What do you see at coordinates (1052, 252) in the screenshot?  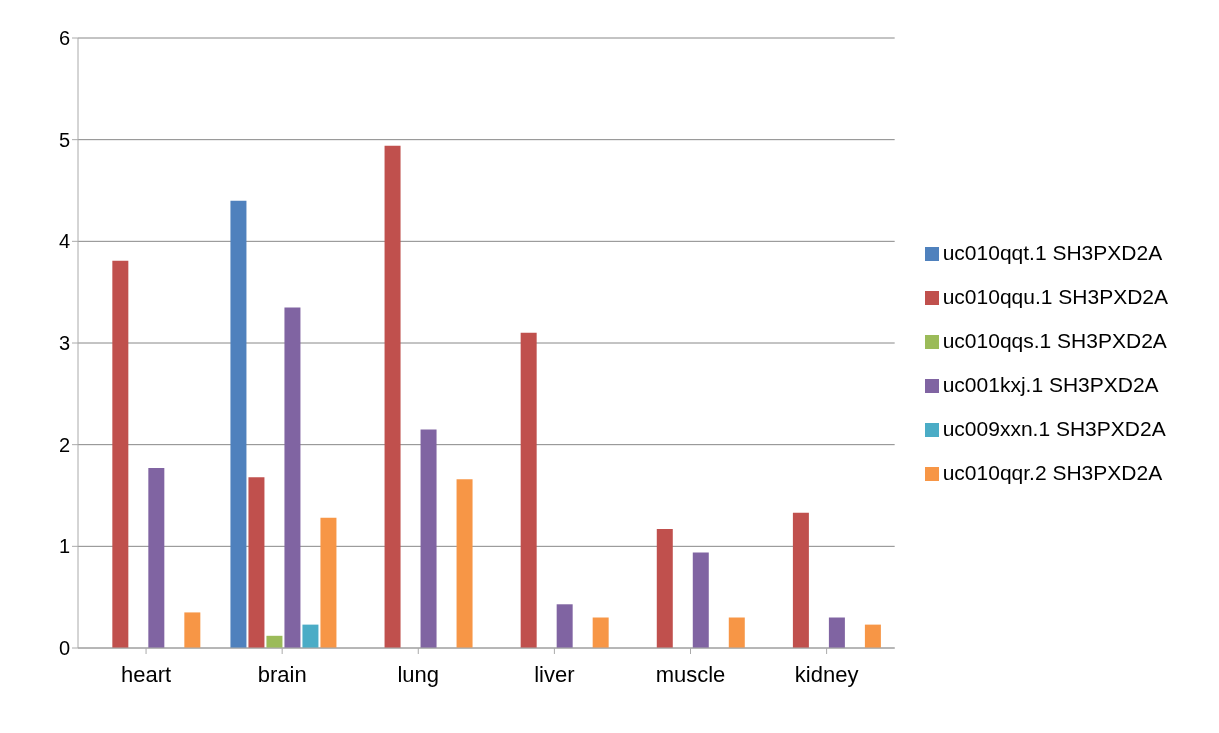 I see `legend-label: uc010qqt.1 SH3PXD2A` at bounding box center [1052, 252].